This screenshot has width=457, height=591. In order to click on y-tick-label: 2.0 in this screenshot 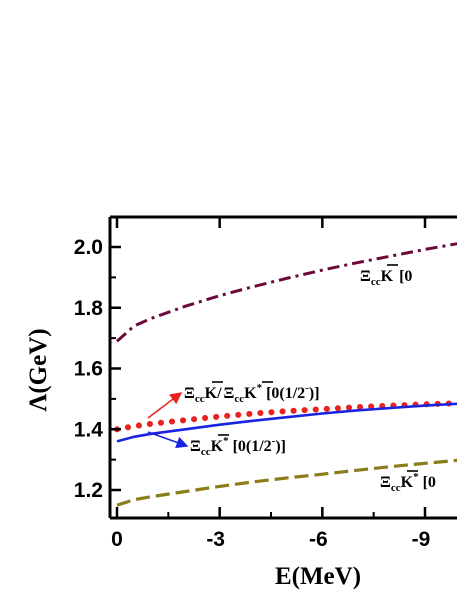, I will do `click(88, 247)`.